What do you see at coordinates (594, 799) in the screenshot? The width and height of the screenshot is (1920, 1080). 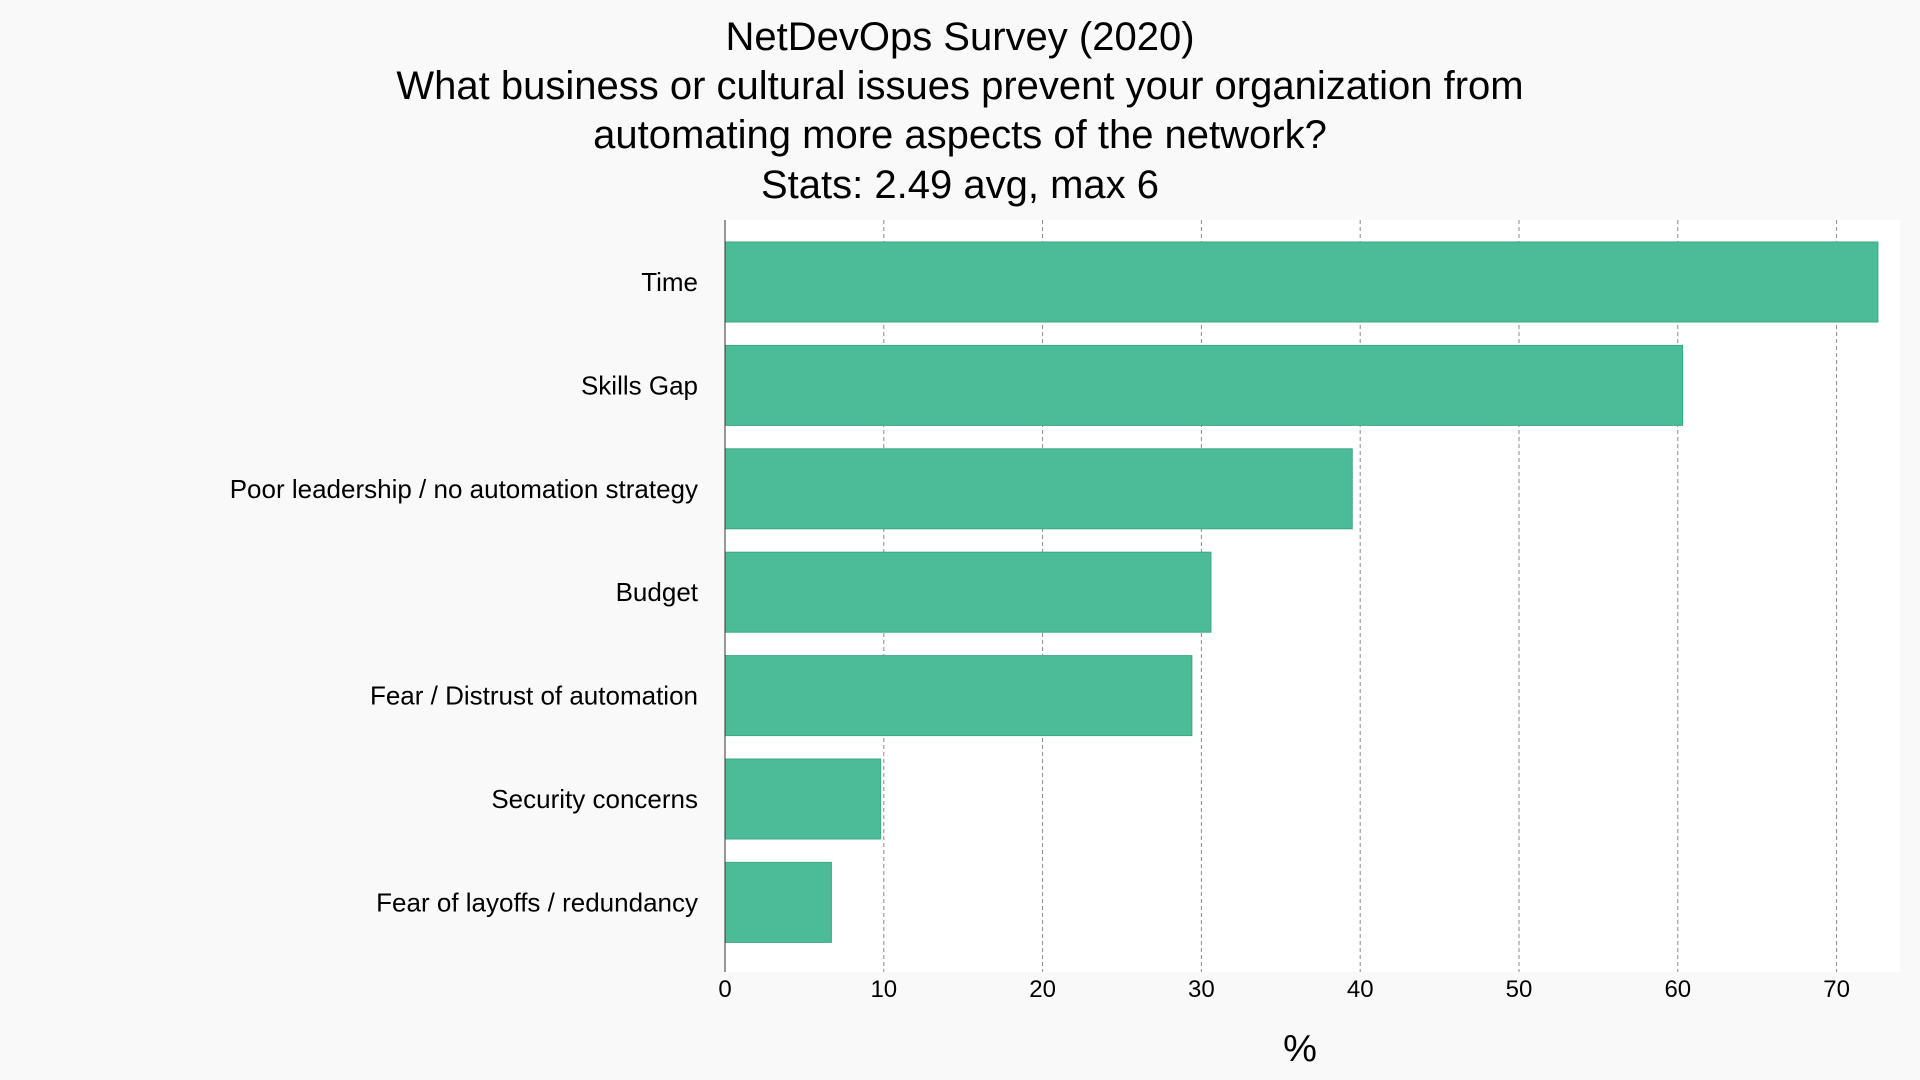 I see `category-label: Security concerns` at bounding box center [594, 799].